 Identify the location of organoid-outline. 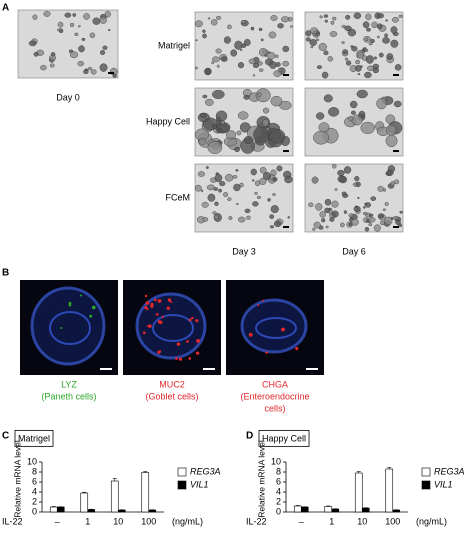
(68, 326).